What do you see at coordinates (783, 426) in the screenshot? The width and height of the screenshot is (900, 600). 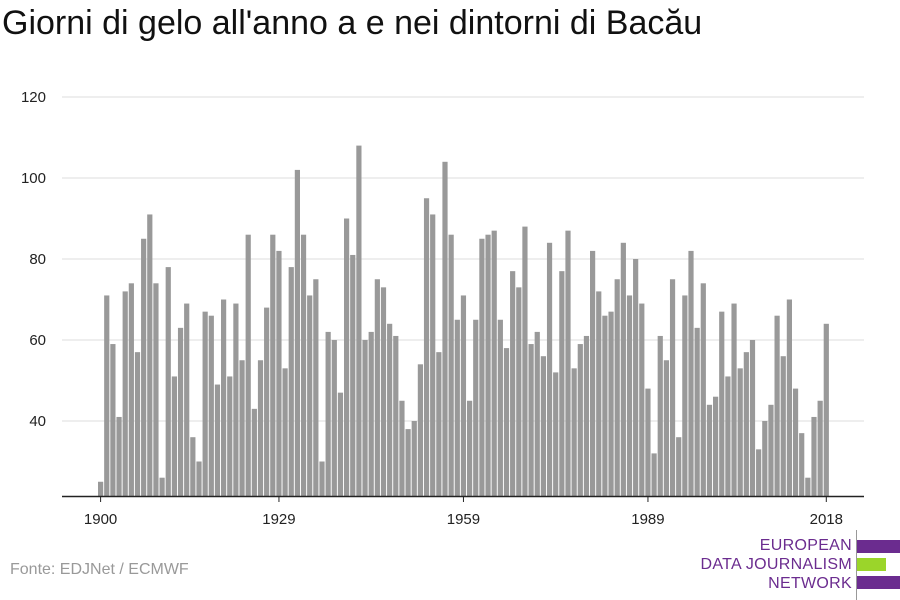 I see `bar-2011` at bounding box center [783, 426].